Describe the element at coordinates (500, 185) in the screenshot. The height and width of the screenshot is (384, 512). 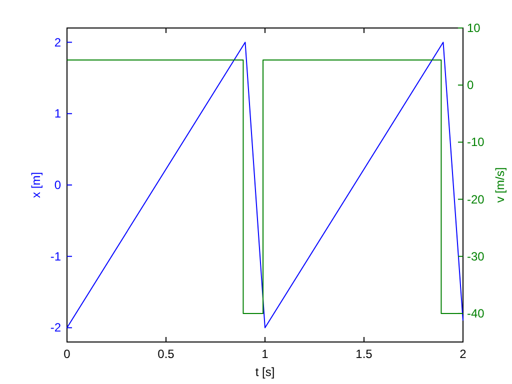
I see `y2-axis-title: v [m/s]` at that location.